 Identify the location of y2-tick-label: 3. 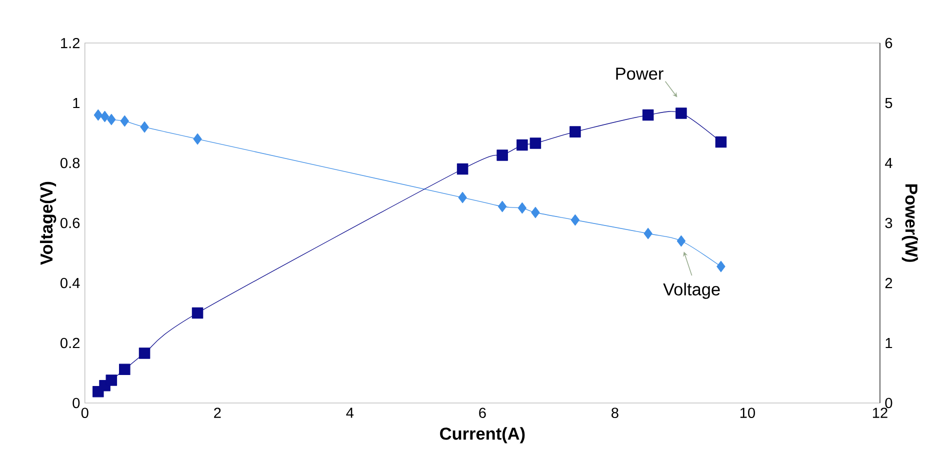
(888, 223).